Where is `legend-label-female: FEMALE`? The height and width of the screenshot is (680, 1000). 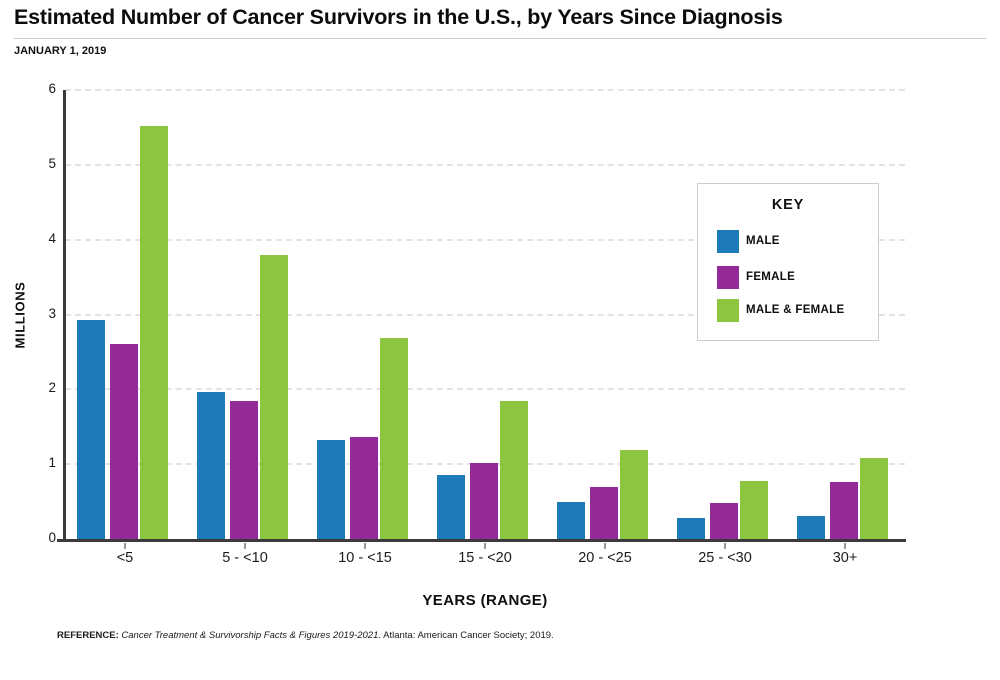 legend-label-female: FEMALE is located at coordinates (771, 277).